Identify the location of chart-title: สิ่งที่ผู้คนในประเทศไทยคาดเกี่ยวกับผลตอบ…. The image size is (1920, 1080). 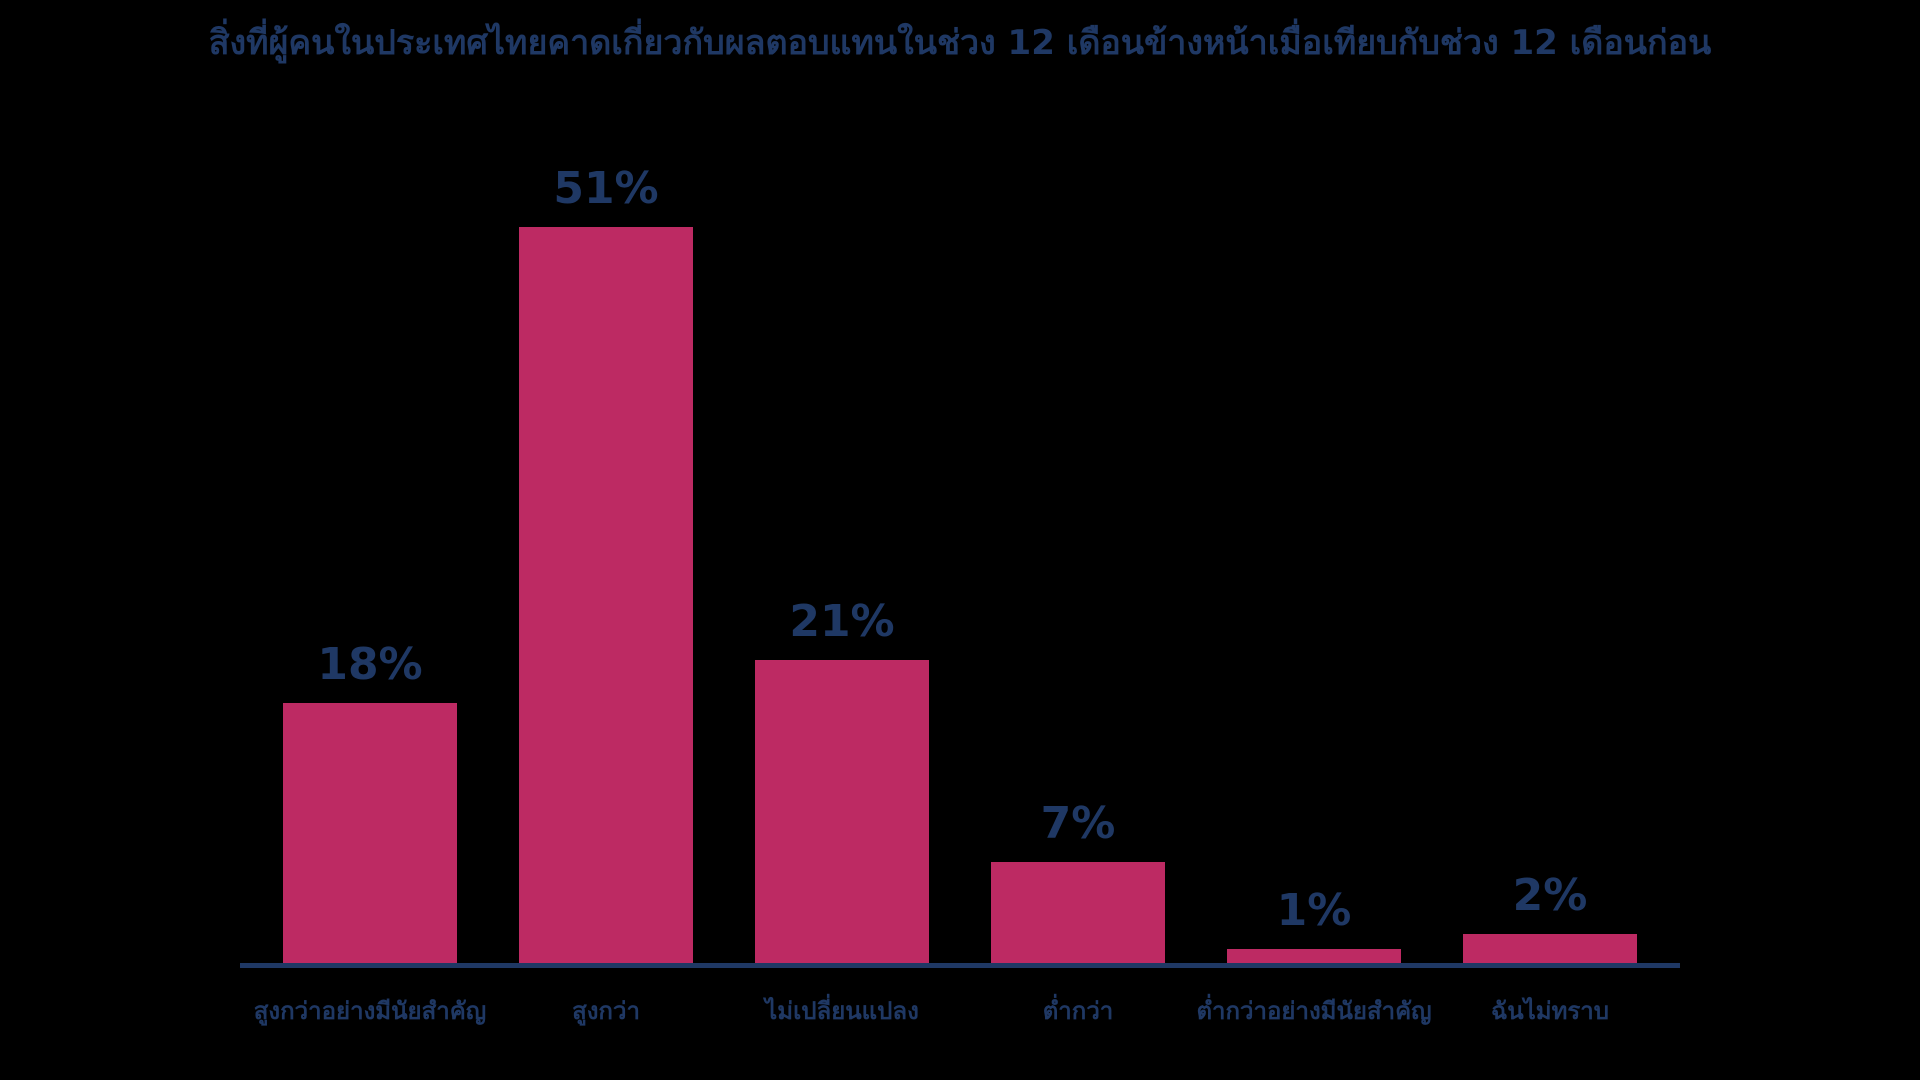
(960, 43).